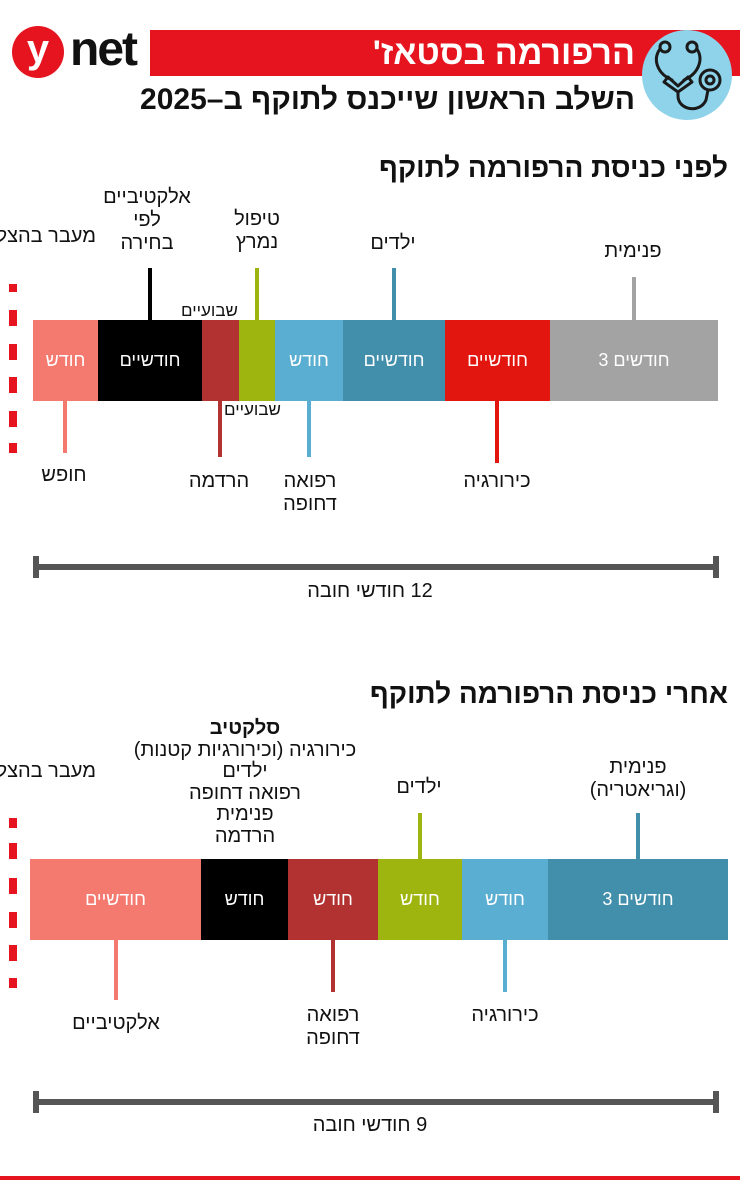 This screenshot has height=1180, width=740. I want to click on label-two-weeks-top: שבועיים, so click(209, 310).